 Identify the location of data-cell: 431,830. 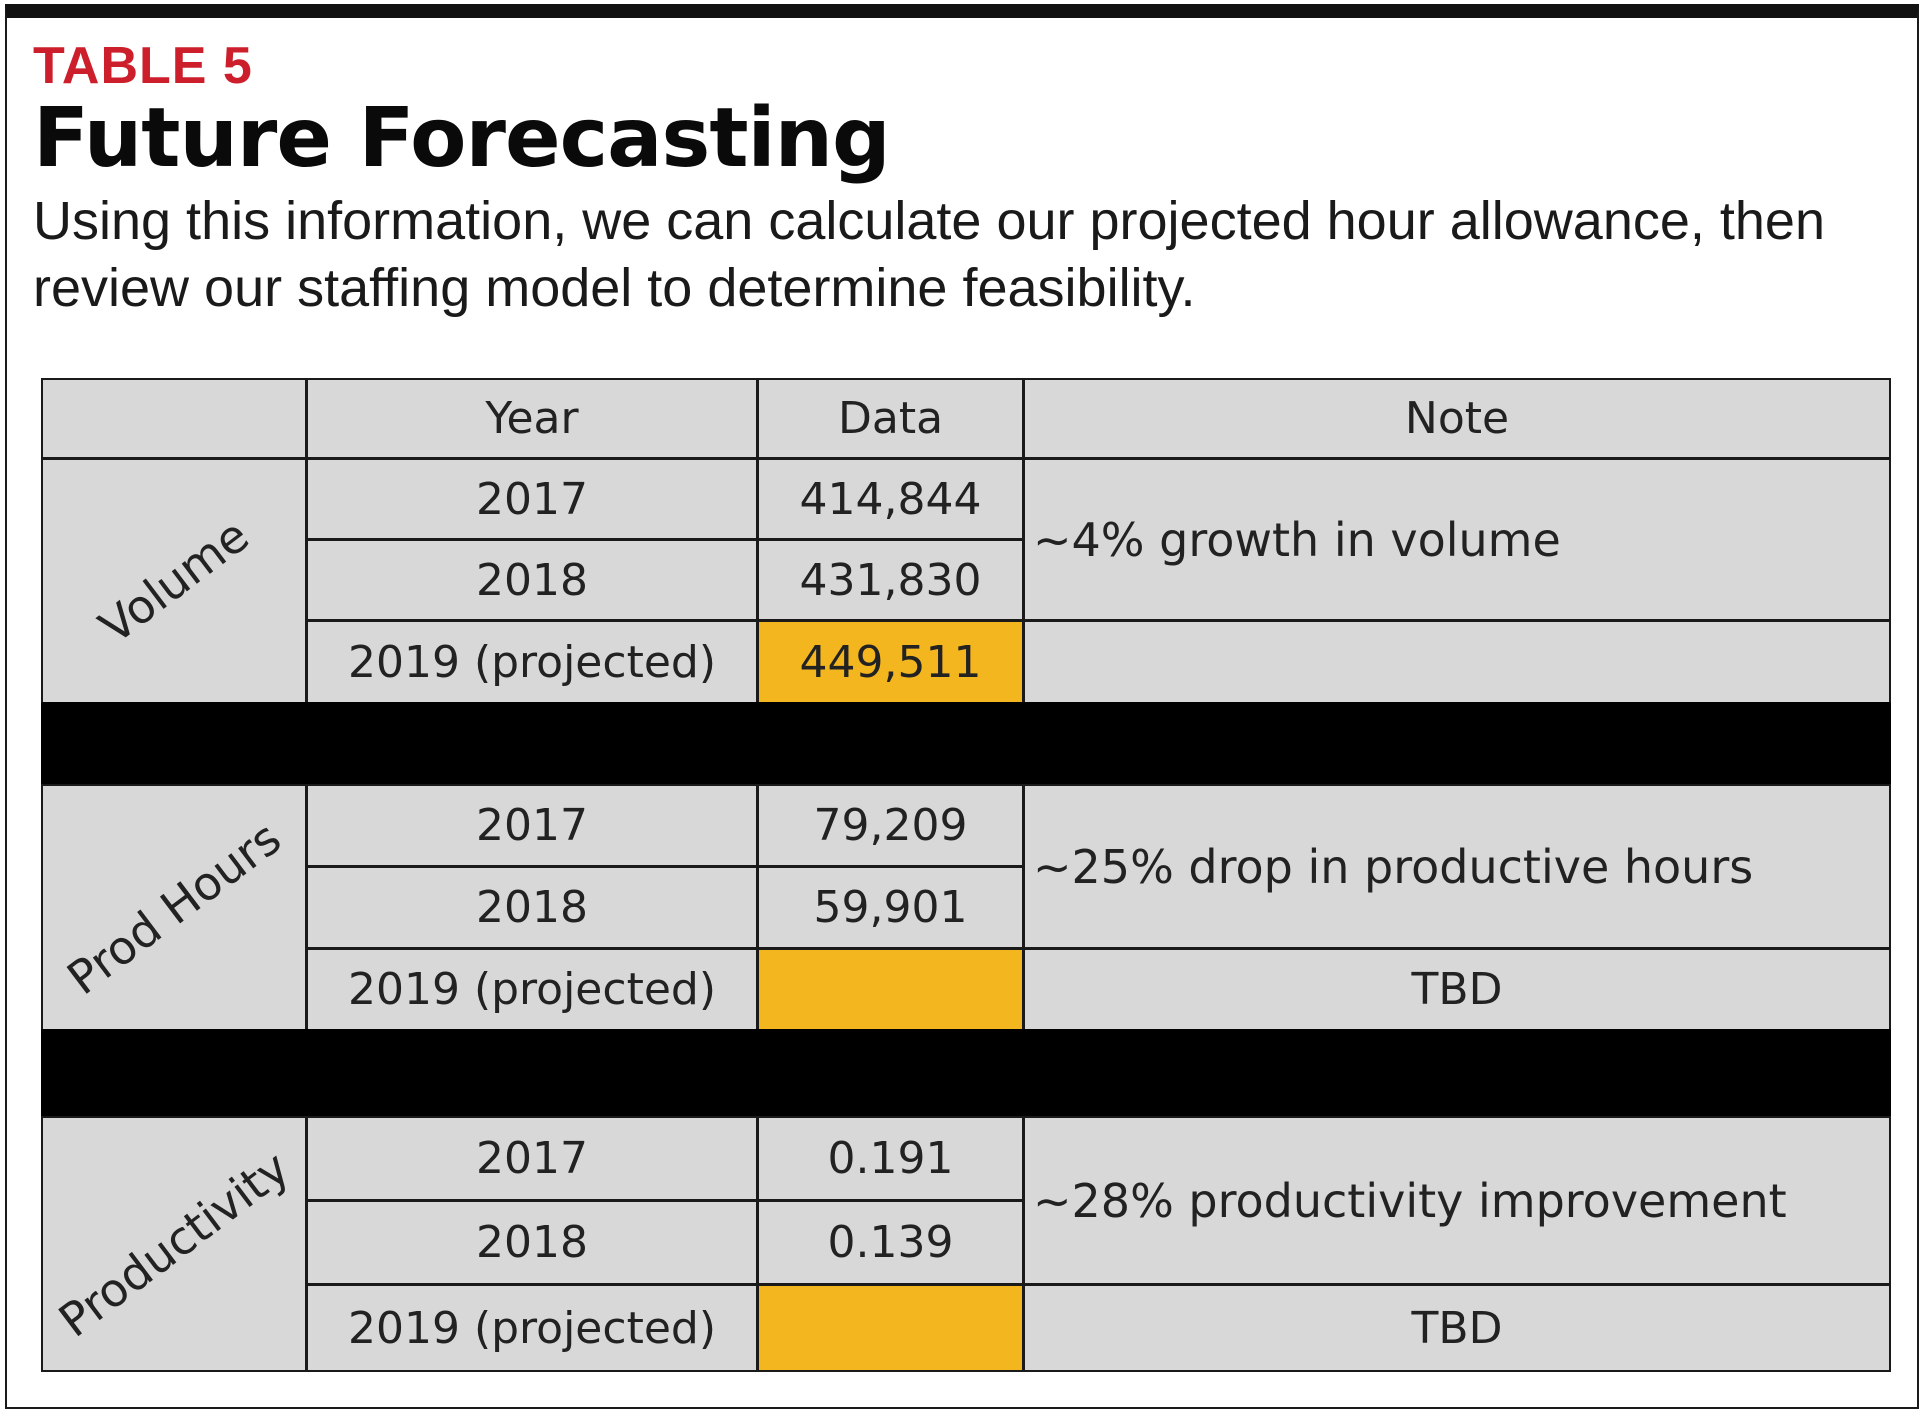
(890, 580).